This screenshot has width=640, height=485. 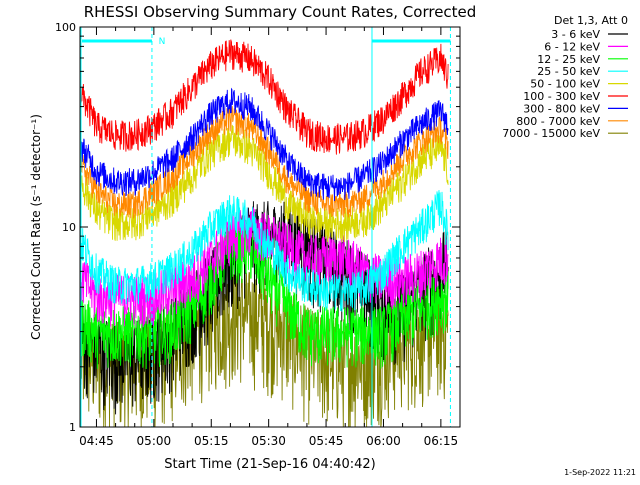 What do you see at coordinates (211, 441) in the screenshot?
I see `x-tick-label: 05:15` at bounding box center [211, 441].